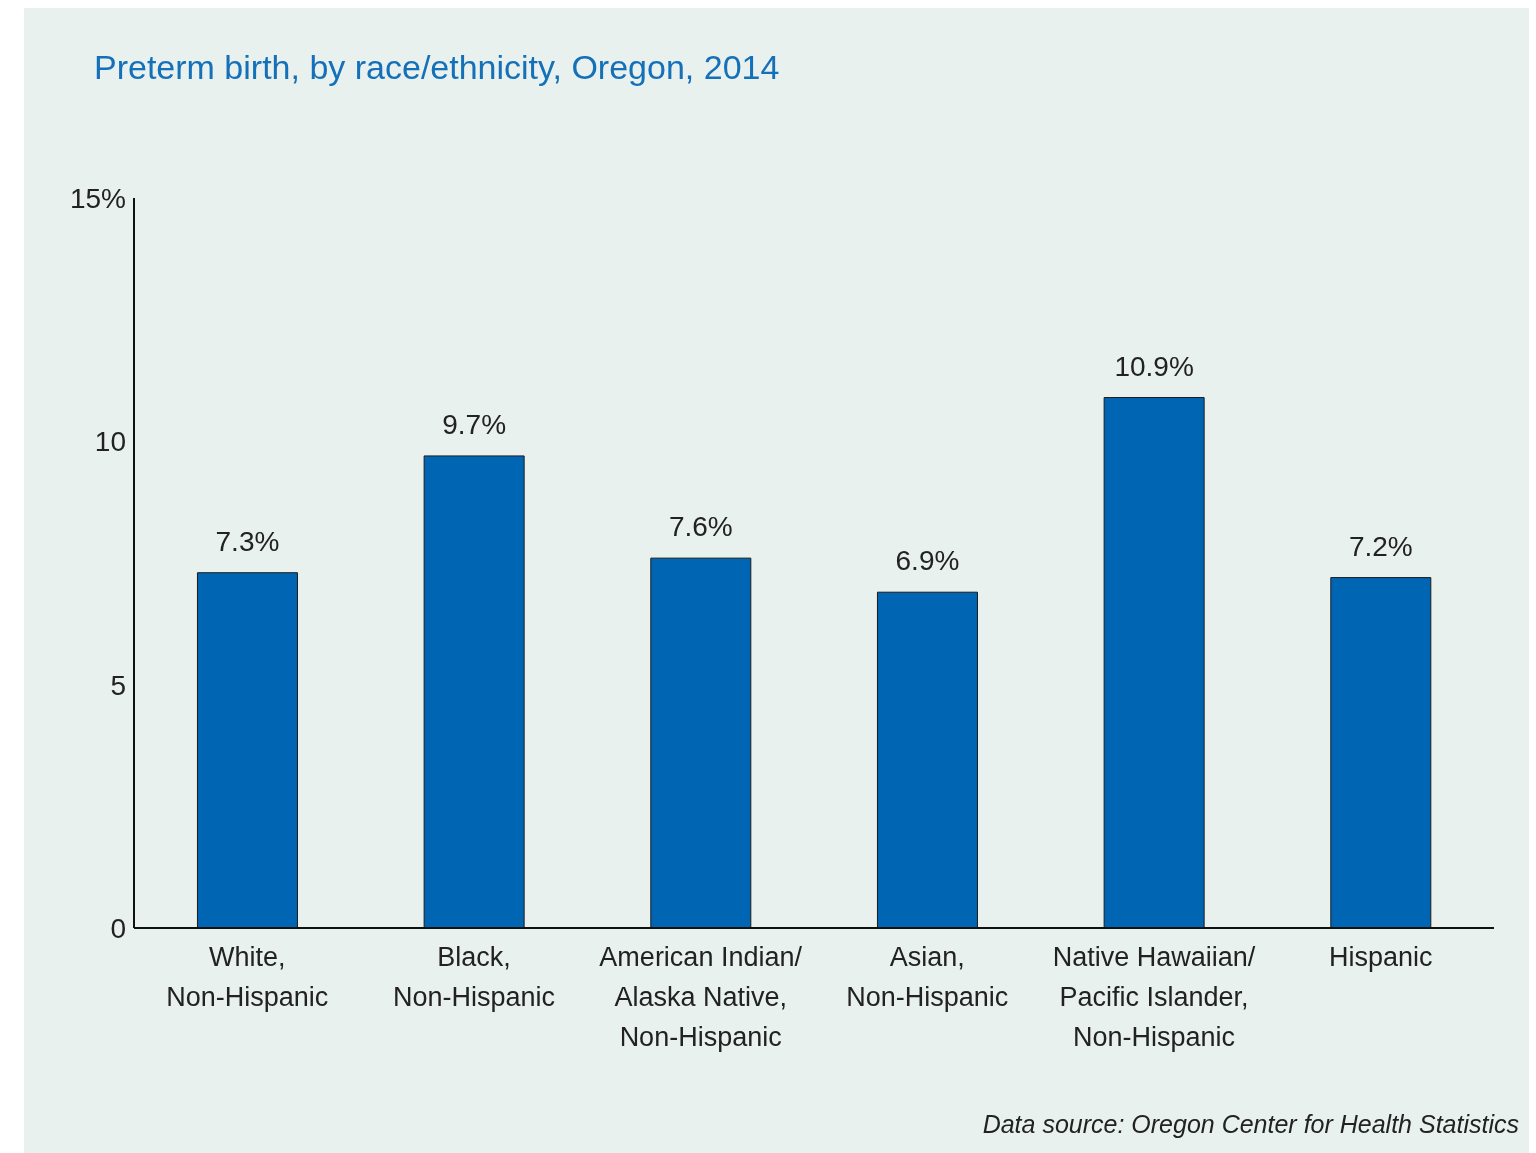  I want to click on data-label: 10.9%, so click(1154, 366).